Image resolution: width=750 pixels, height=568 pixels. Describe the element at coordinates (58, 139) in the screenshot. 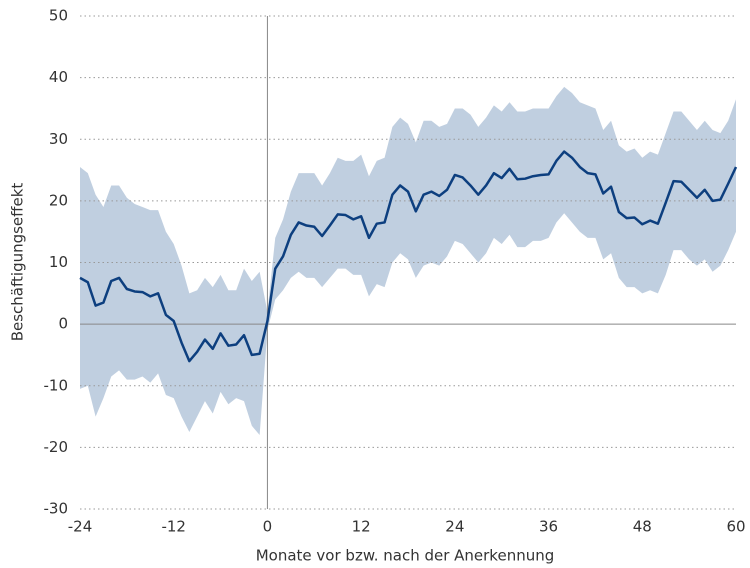

I see `y-tick-label: 30` at that location.